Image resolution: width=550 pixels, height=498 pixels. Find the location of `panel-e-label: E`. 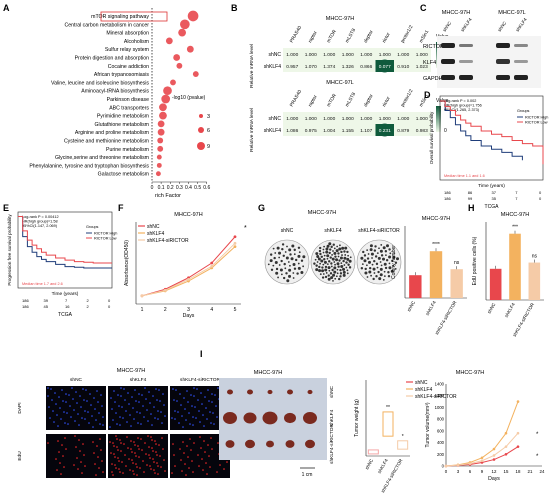

panel-e-label: E is located at coordinates (6, 208).